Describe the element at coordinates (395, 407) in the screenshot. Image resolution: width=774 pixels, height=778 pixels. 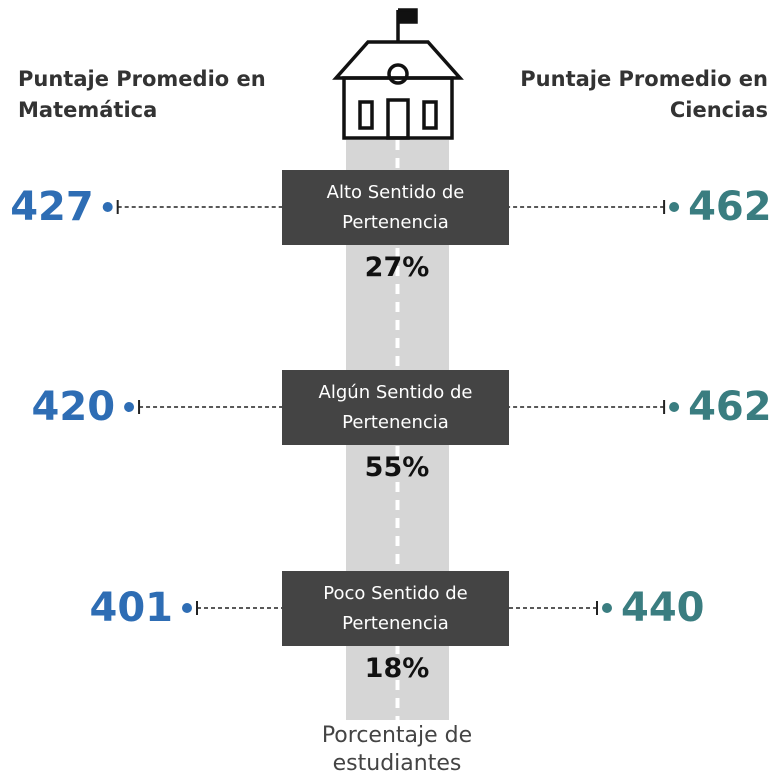
I see `category-box: Algún Sentido de Pertenencia` at that location.